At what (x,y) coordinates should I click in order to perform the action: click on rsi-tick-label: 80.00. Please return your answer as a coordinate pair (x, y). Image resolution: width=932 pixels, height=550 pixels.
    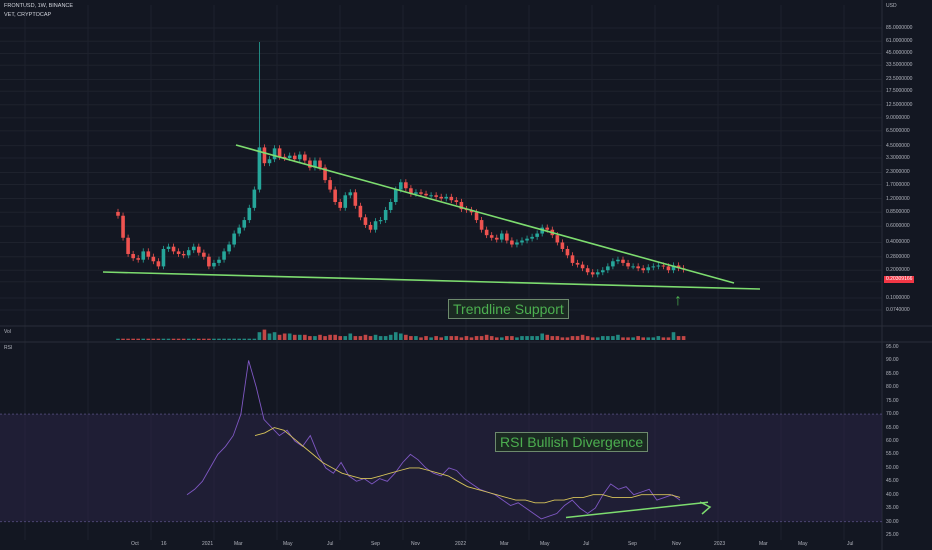
    Looking at the image, I should click on (892, 387).